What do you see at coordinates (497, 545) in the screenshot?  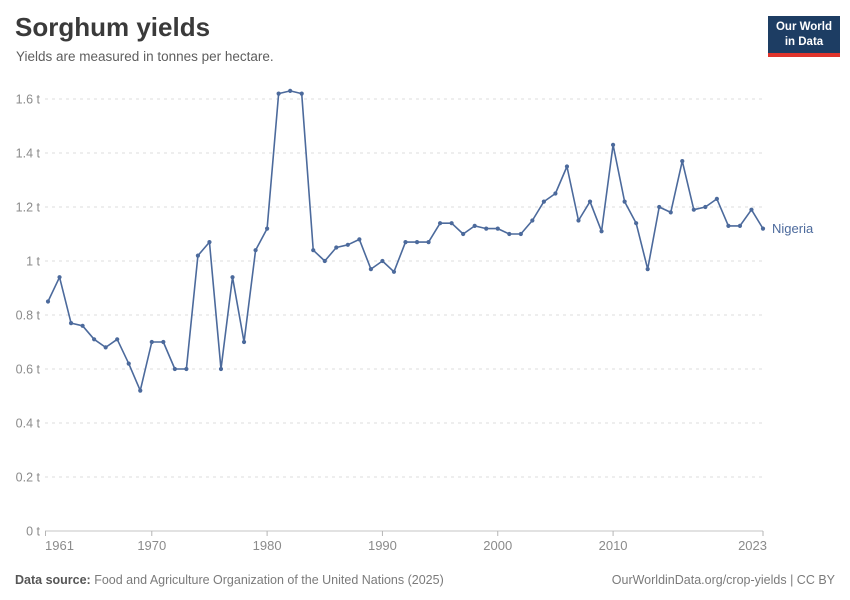 I see `x-tick-label: 2000` at bounding box center [497, 545].